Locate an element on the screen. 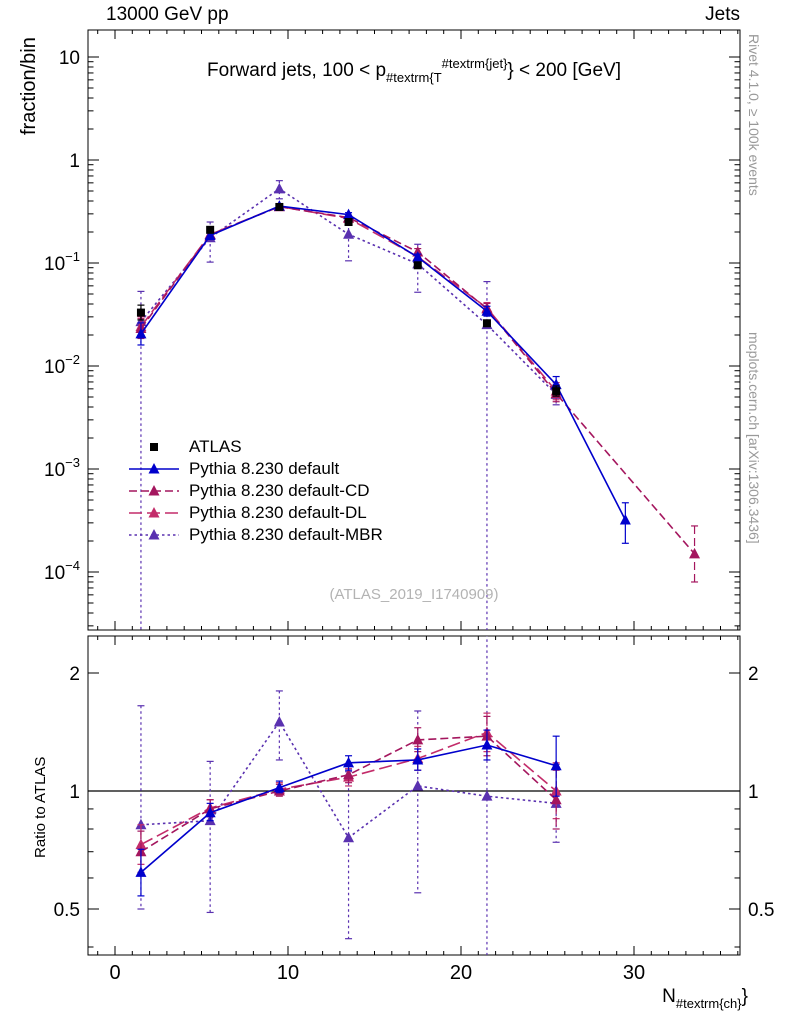 This screenshot has width=786, height=1024. main-y-tick-label: 10⁻² is located at coordinates (62, 365).